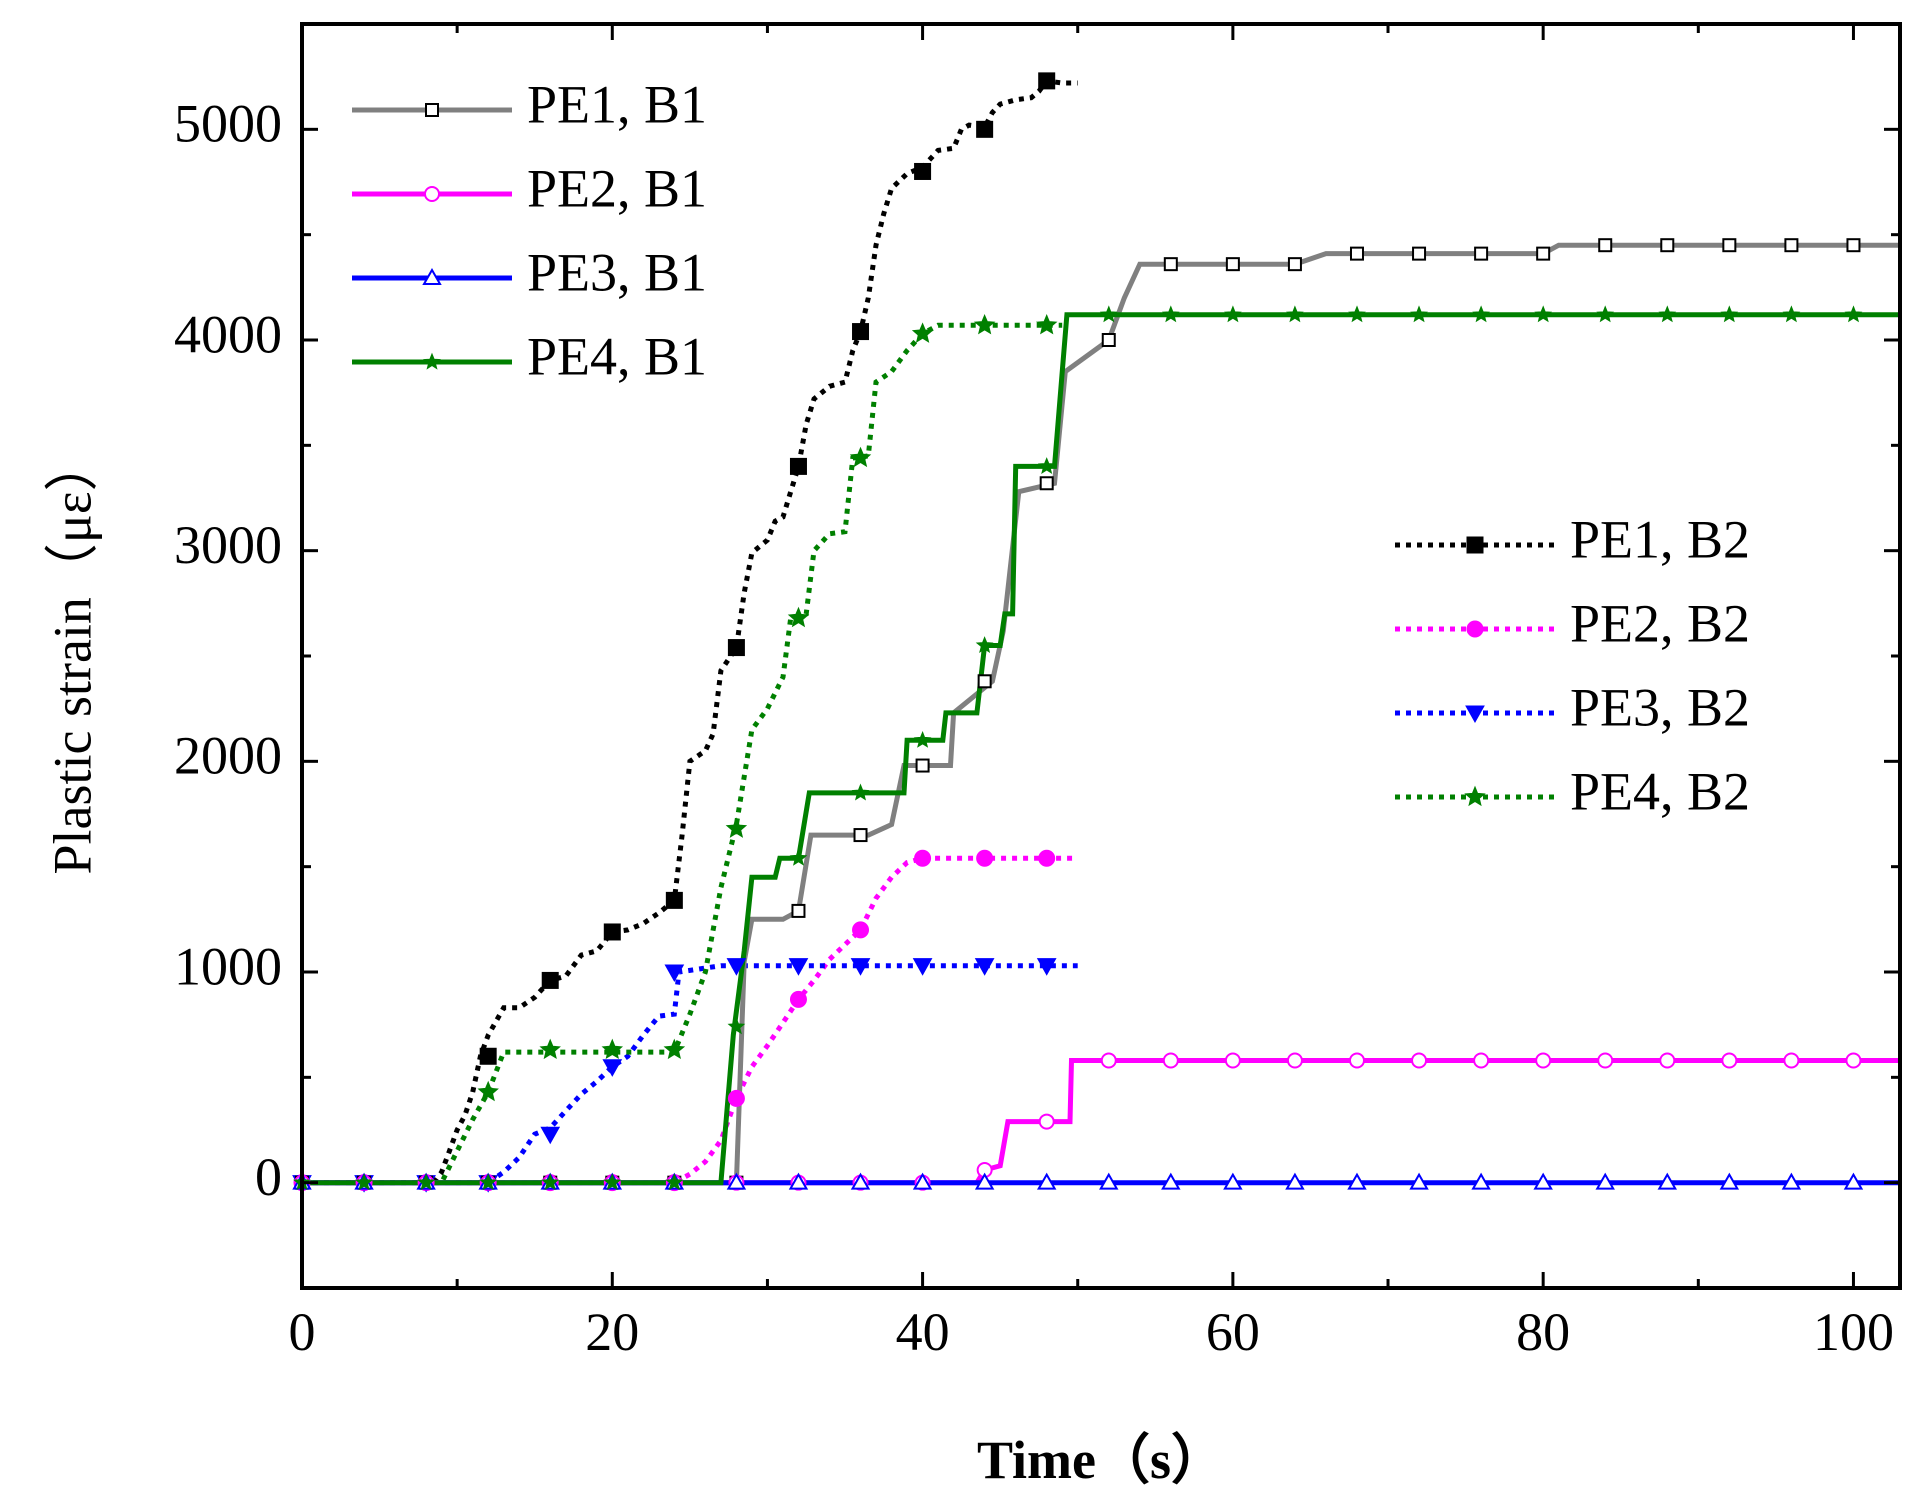  I want to click on legend-marker-pe4-b2, so click(1475, 796).